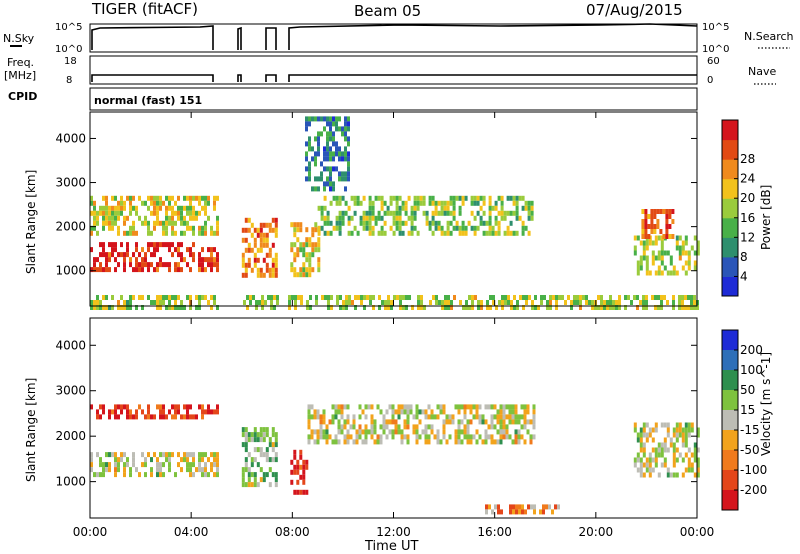 Image resolution: width=800 pixels, height=554 pixels. Describe the element at coordinates (730, 380) in the screenshot. I see `velocity-colorbar-segment` at that location.